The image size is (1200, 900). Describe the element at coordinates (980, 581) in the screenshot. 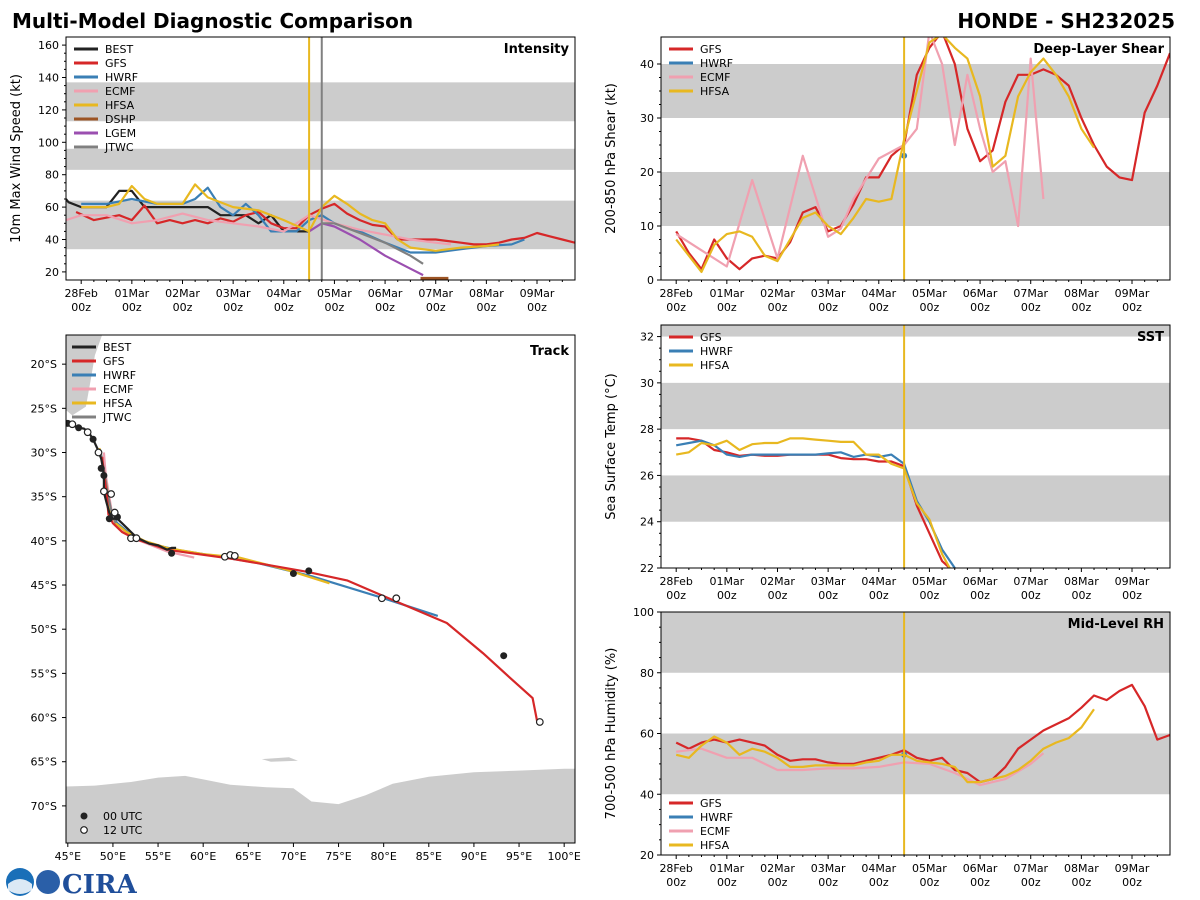

I see `sst-xtick-date: 06Mar` at that location.